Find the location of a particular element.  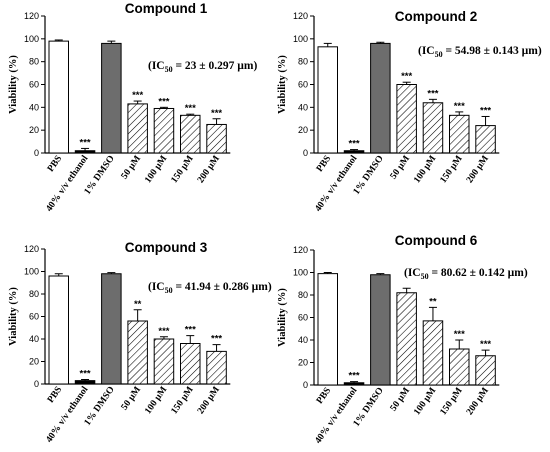

ic50-annotation: (IC50 = 41.94 ± 0.286 µm) is located at coordinates (210, 288).